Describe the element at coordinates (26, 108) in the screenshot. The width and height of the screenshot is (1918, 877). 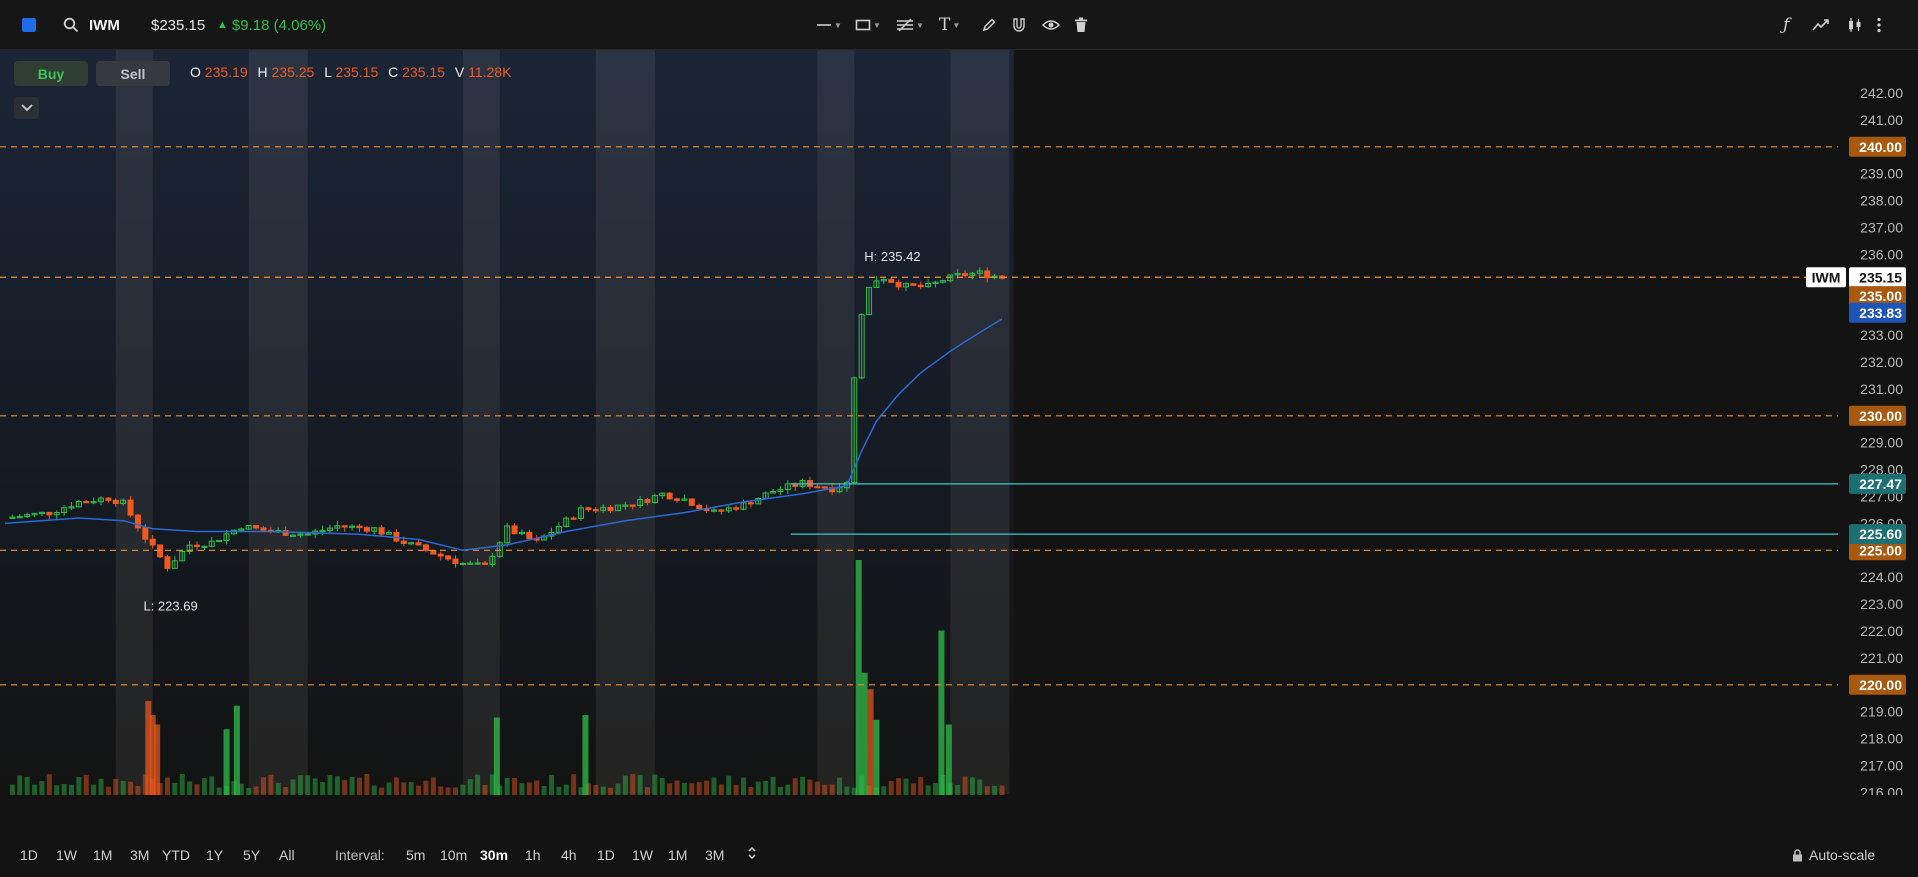
I see `collapse-legend-button` at that location.